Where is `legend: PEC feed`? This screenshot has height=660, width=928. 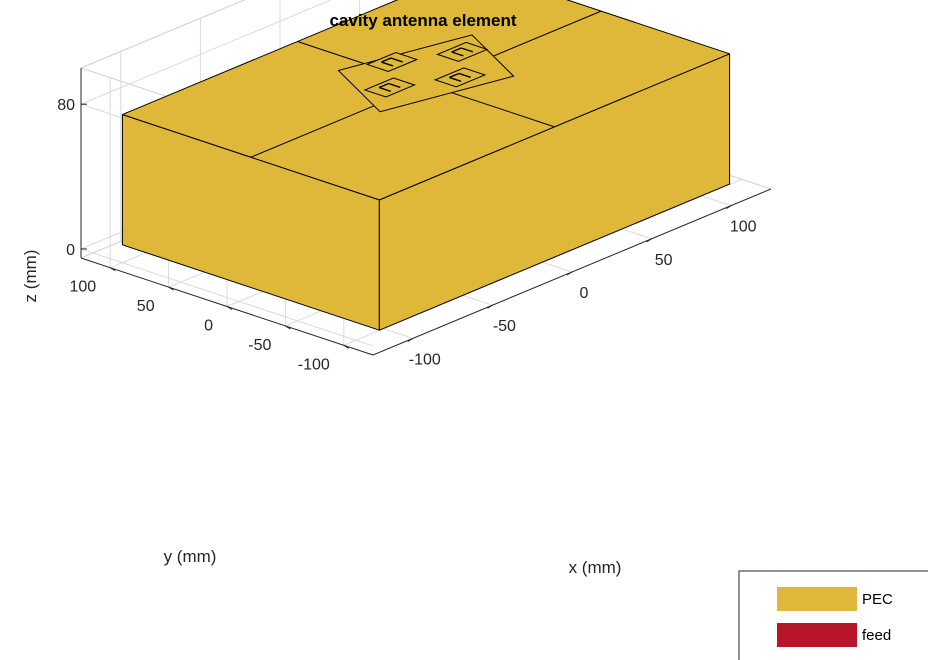 legend: PEC feed is located at coordinates (833, 615).